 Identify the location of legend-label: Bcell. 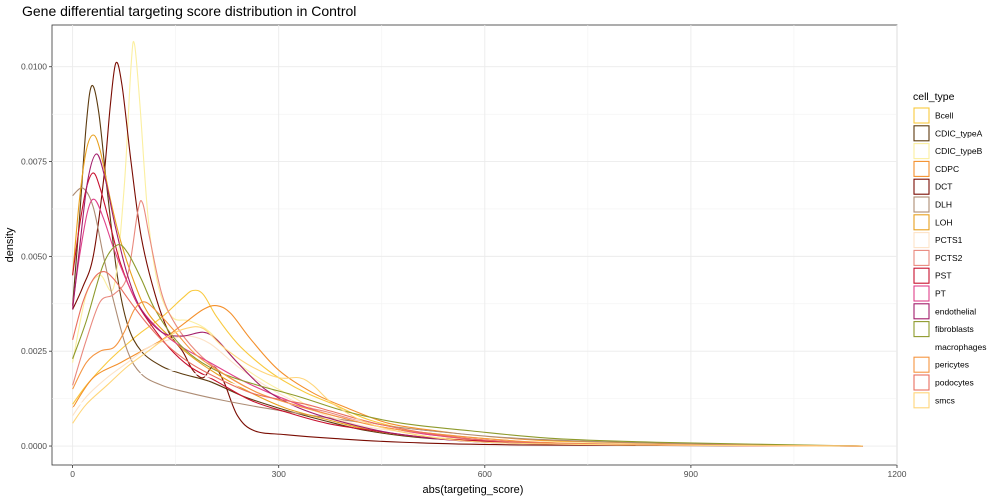
(944, 116).